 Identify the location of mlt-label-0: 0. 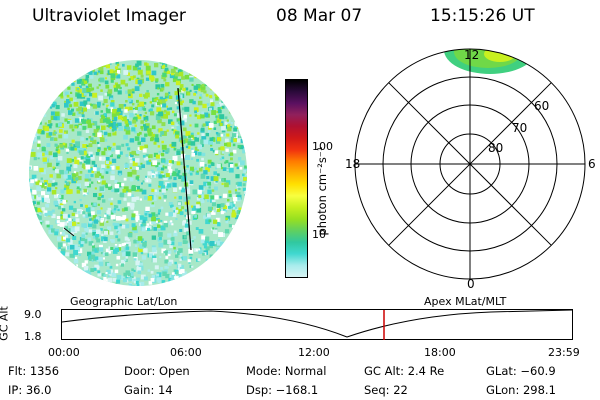
(471, 284).